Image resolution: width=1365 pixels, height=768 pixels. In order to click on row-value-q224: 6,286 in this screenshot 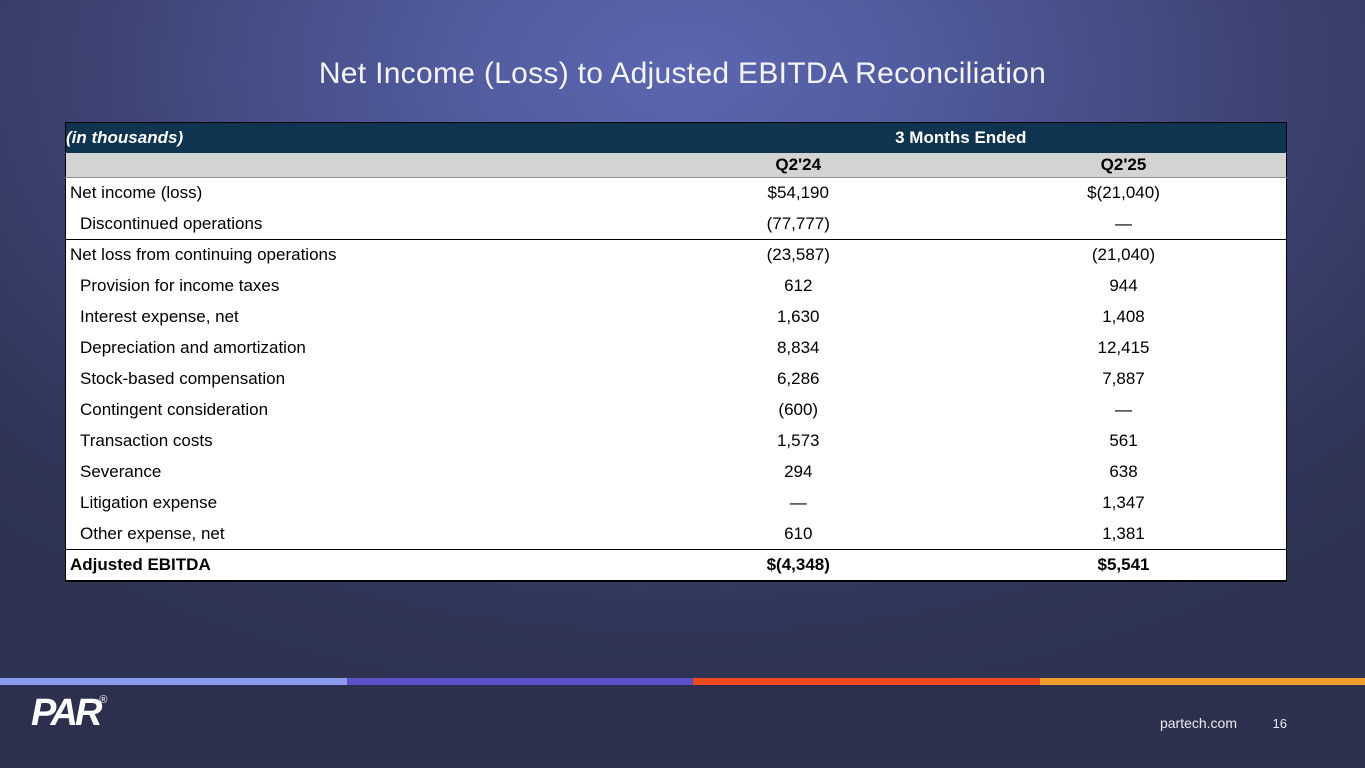, I will do `click(798, 379)`.